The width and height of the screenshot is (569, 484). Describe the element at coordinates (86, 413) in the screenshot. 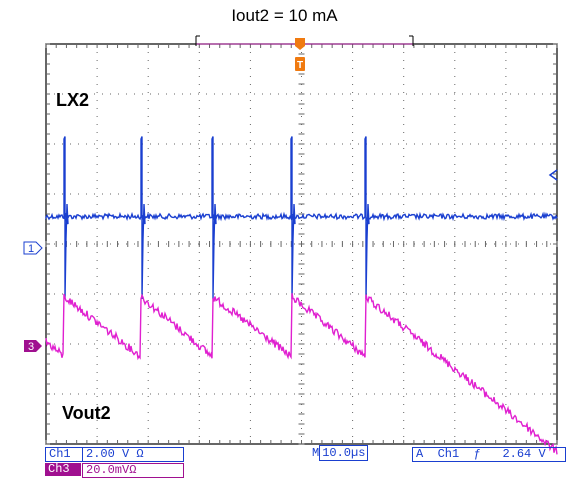

I see `series-label-vout2: Vout2` at that location.